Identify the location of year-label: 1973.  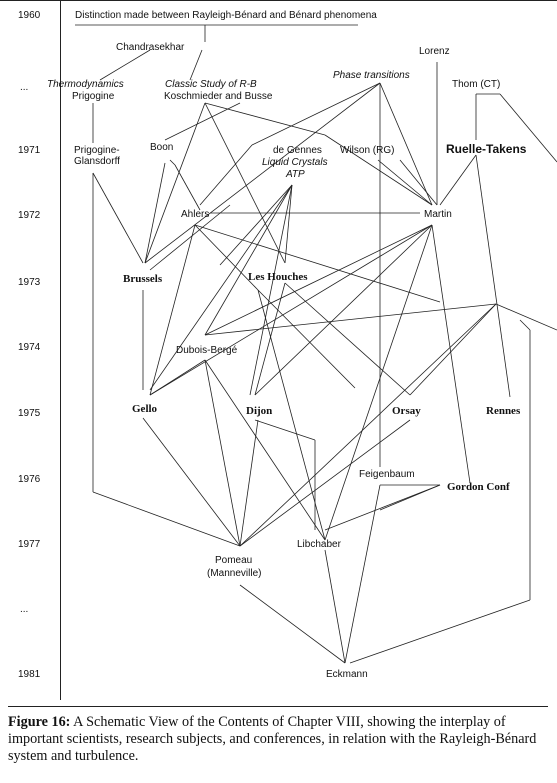
(29, 282).